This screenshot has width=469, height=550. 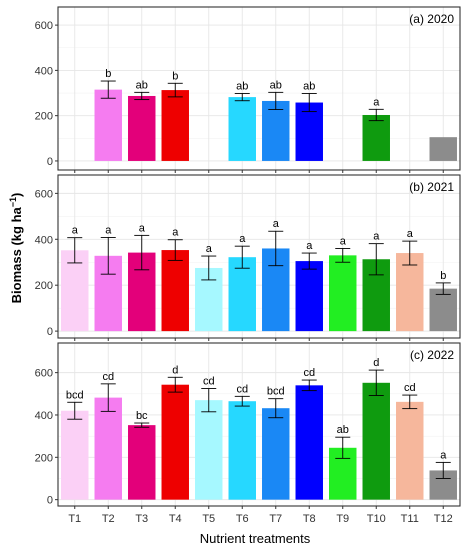 I want to click on x-tick-label-t12: T12, so click(x=443, y=519).